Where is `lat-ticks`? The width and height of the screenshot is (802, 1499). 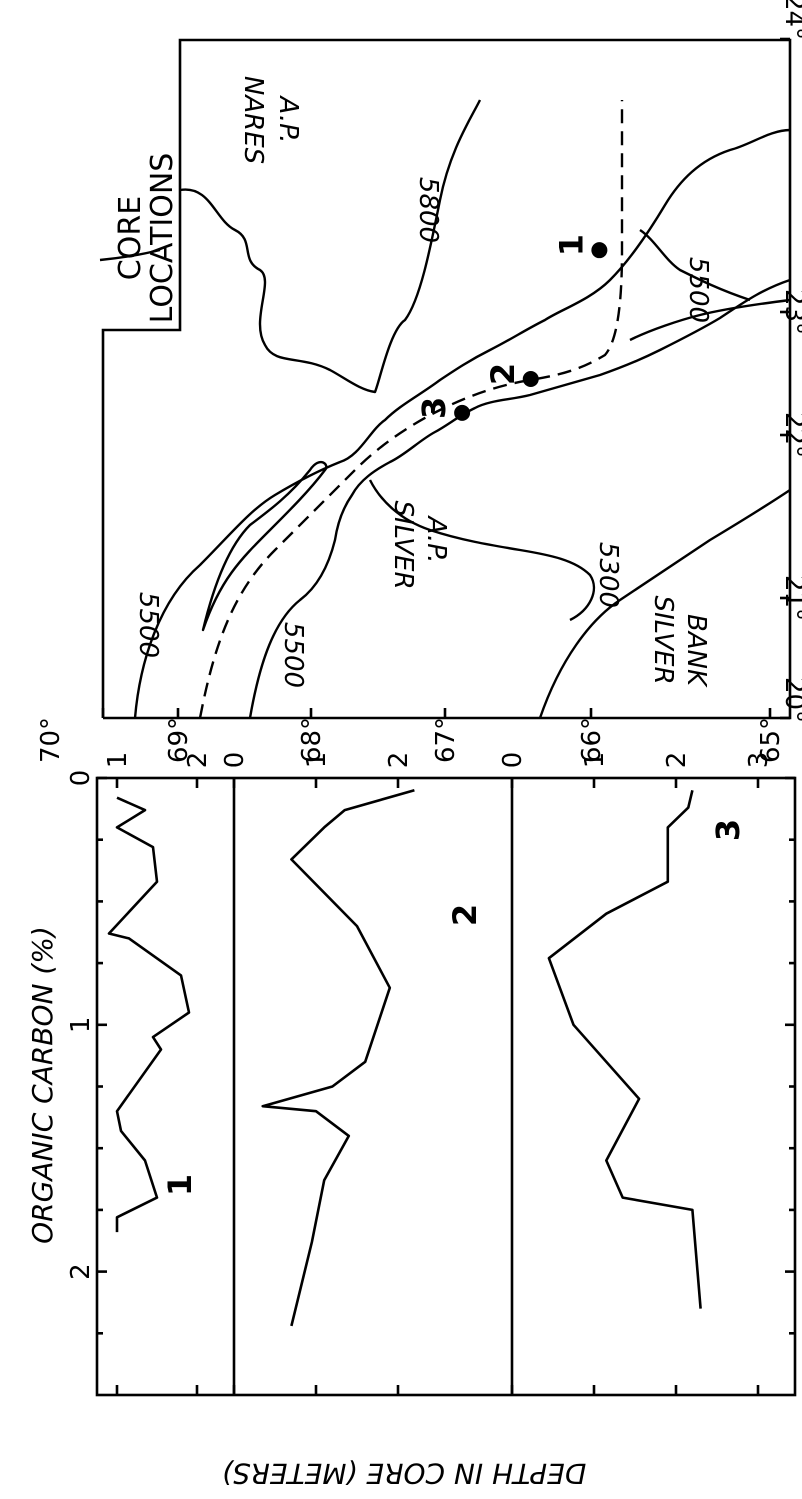
lat-ticks is located at coordinates (785, 378).